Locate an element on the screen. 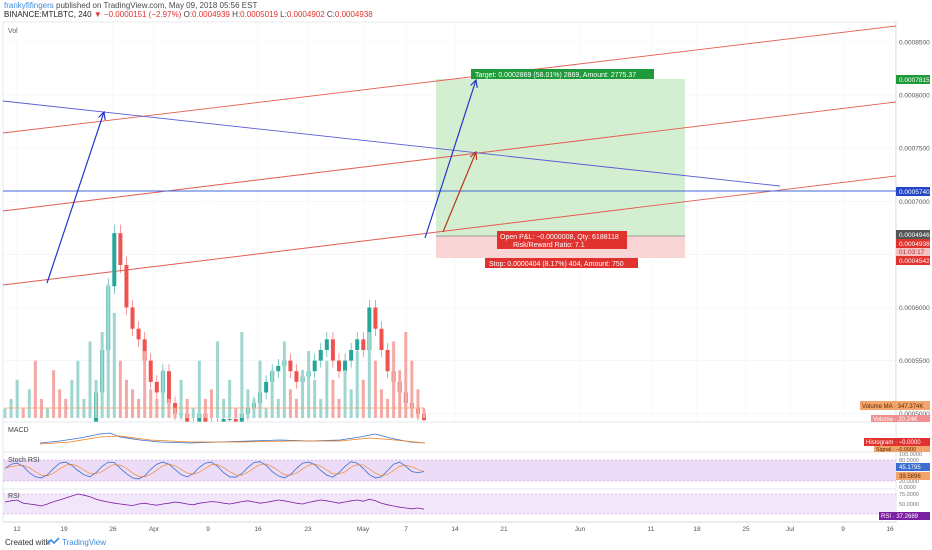  hline-price-badge is located at coordinates (913, 191).